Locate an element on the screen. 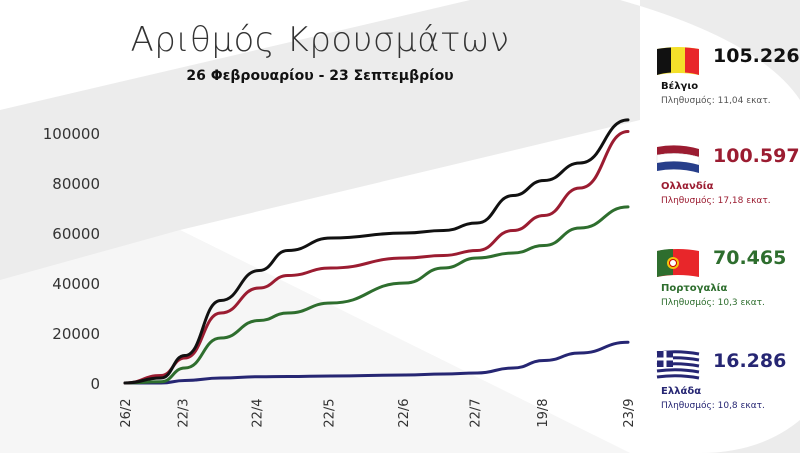 This screenshot has height=453, width=800. belgium-total: 105.226 is located at coordinates (756, 56).